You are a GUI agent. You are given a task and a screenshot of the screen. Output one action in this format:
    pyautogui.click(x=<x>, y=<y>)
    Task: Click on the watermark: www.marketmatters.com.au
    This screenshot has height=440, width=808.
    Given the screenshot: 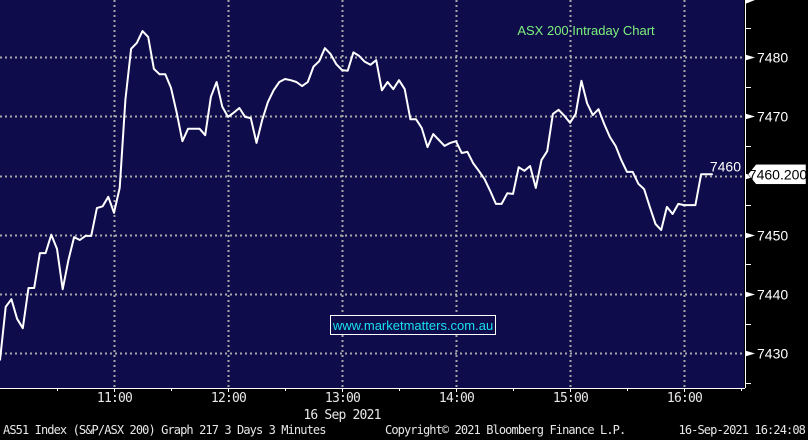 What is the action you would take?
    pyautogui.click(x=413, y=325)
    